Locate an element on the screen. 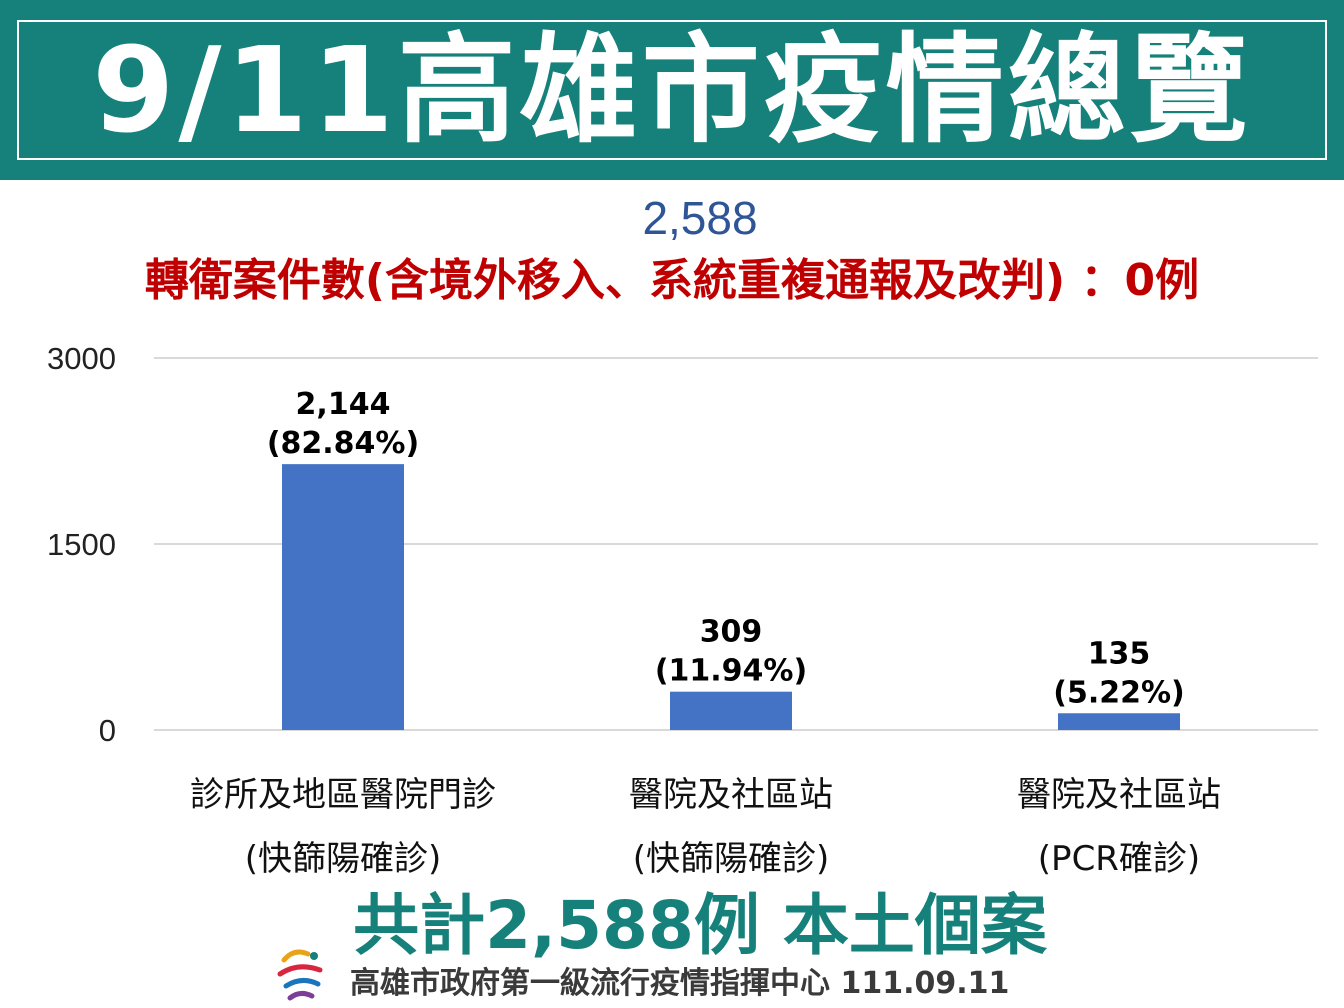 Image resolution: width=1344 pixels, height=1008 pixels. category-label: (PCR確診) is located at coordinates (1119, 859).